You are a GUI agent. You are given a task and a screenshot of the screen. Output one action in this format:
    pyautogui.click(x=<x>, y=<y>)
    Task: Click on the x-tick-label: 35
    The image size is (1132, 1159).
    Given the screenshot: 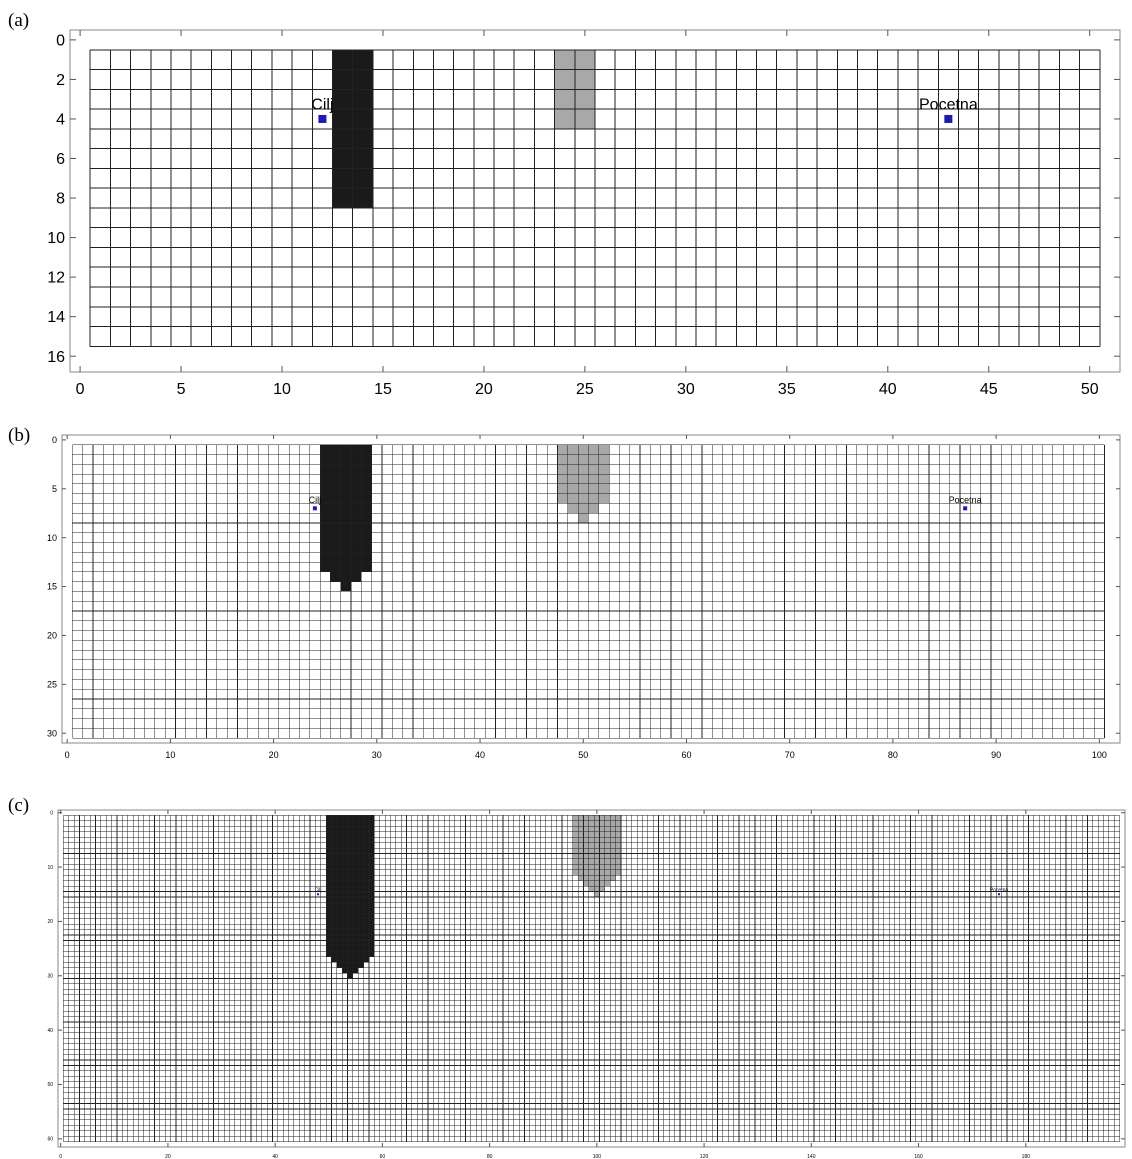 What is the action you would take?
    pyautogui.click(x=787, y=389)
    